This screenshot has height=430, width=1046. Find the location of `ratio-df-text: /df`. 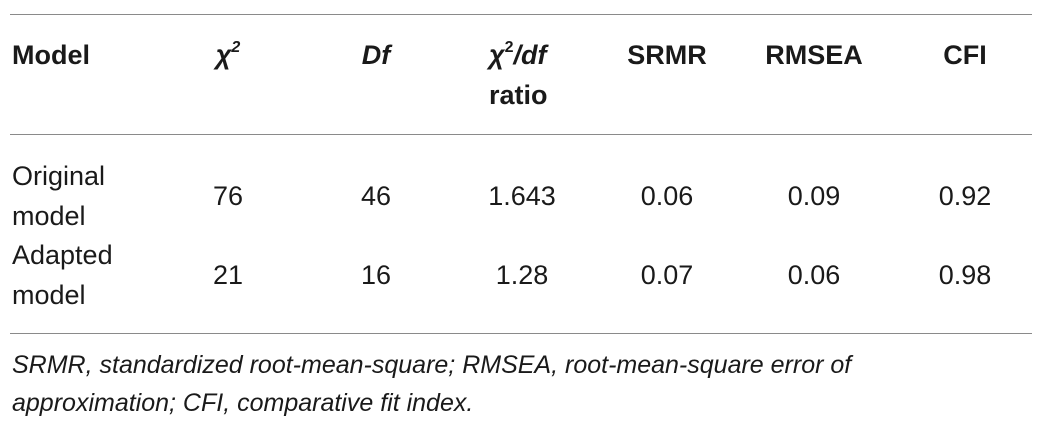

ratio-df-text: /df is located at coordinates (530, 55).